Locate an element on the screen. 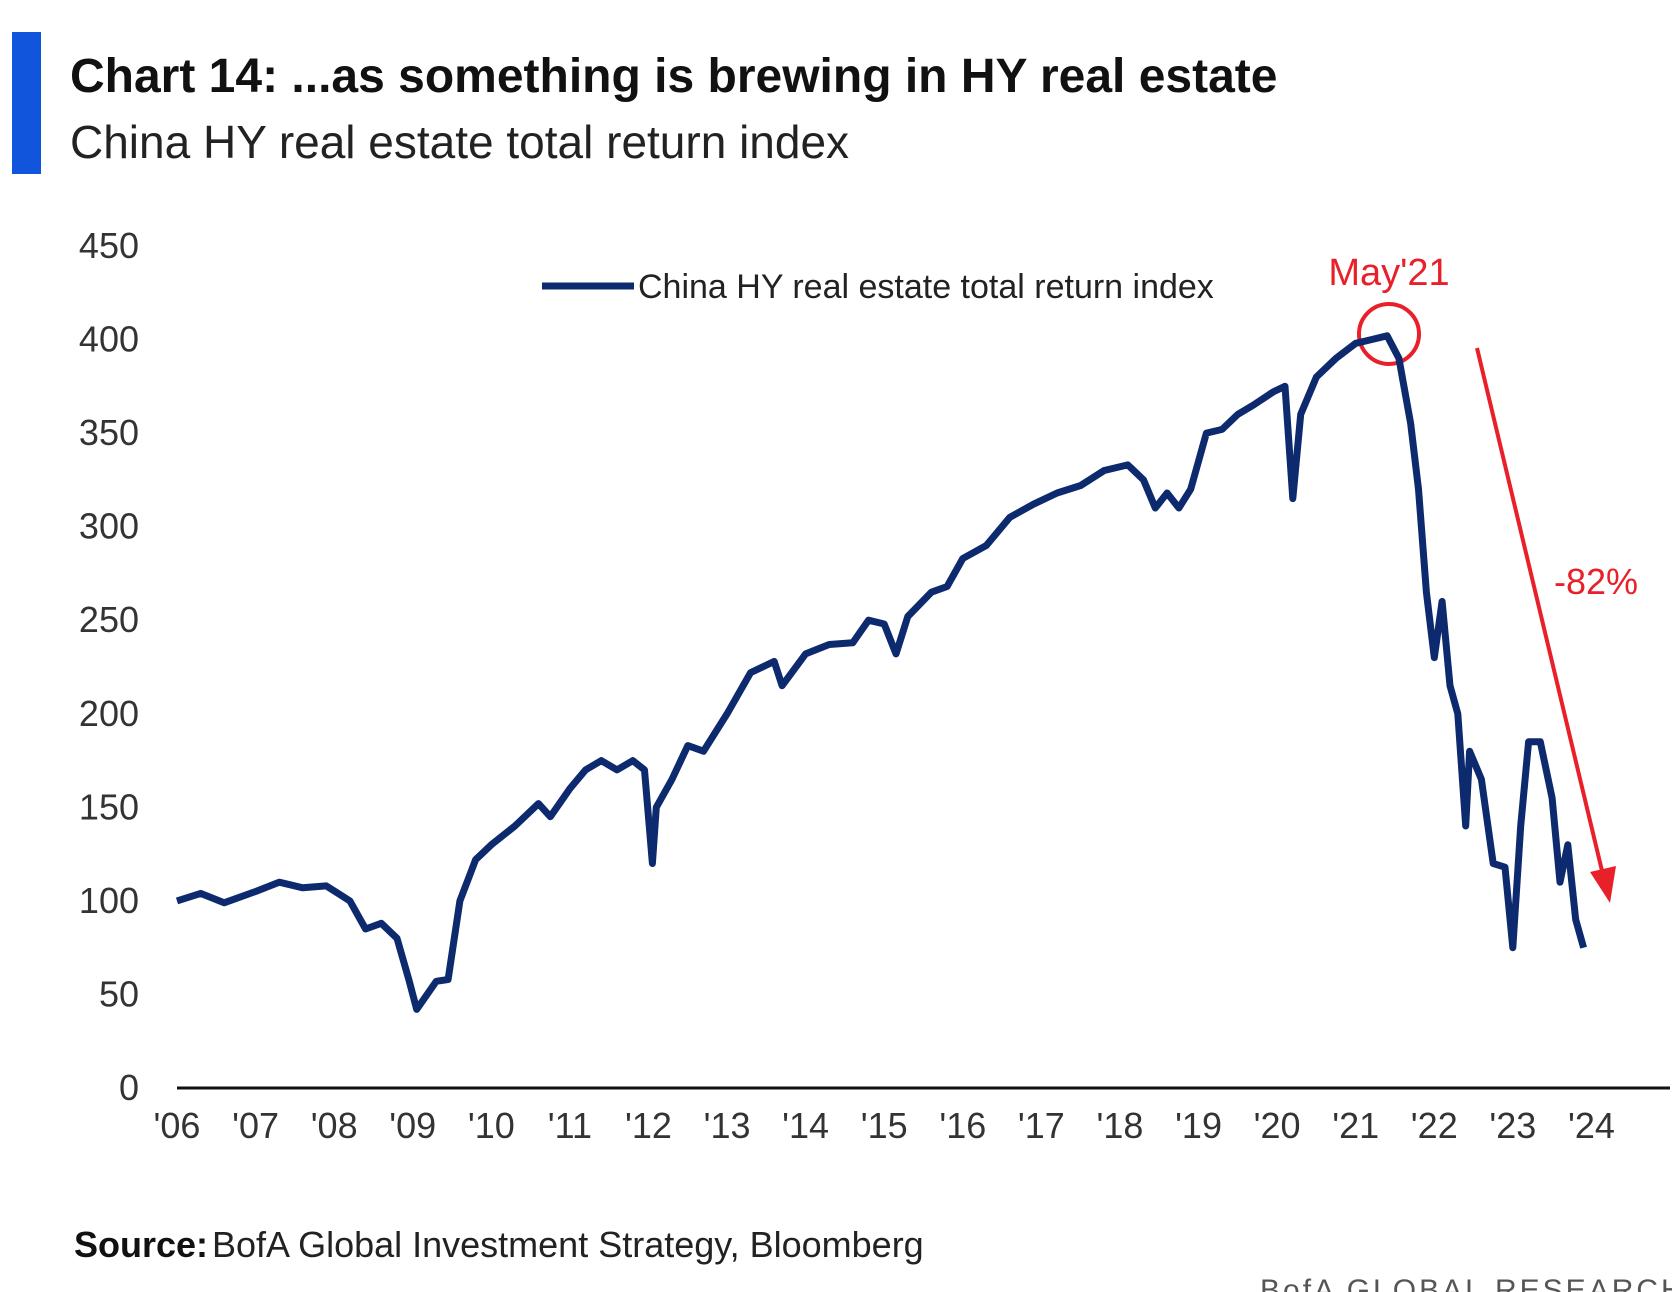  y-tick-label: 350 is located at coordinates (109, 432).